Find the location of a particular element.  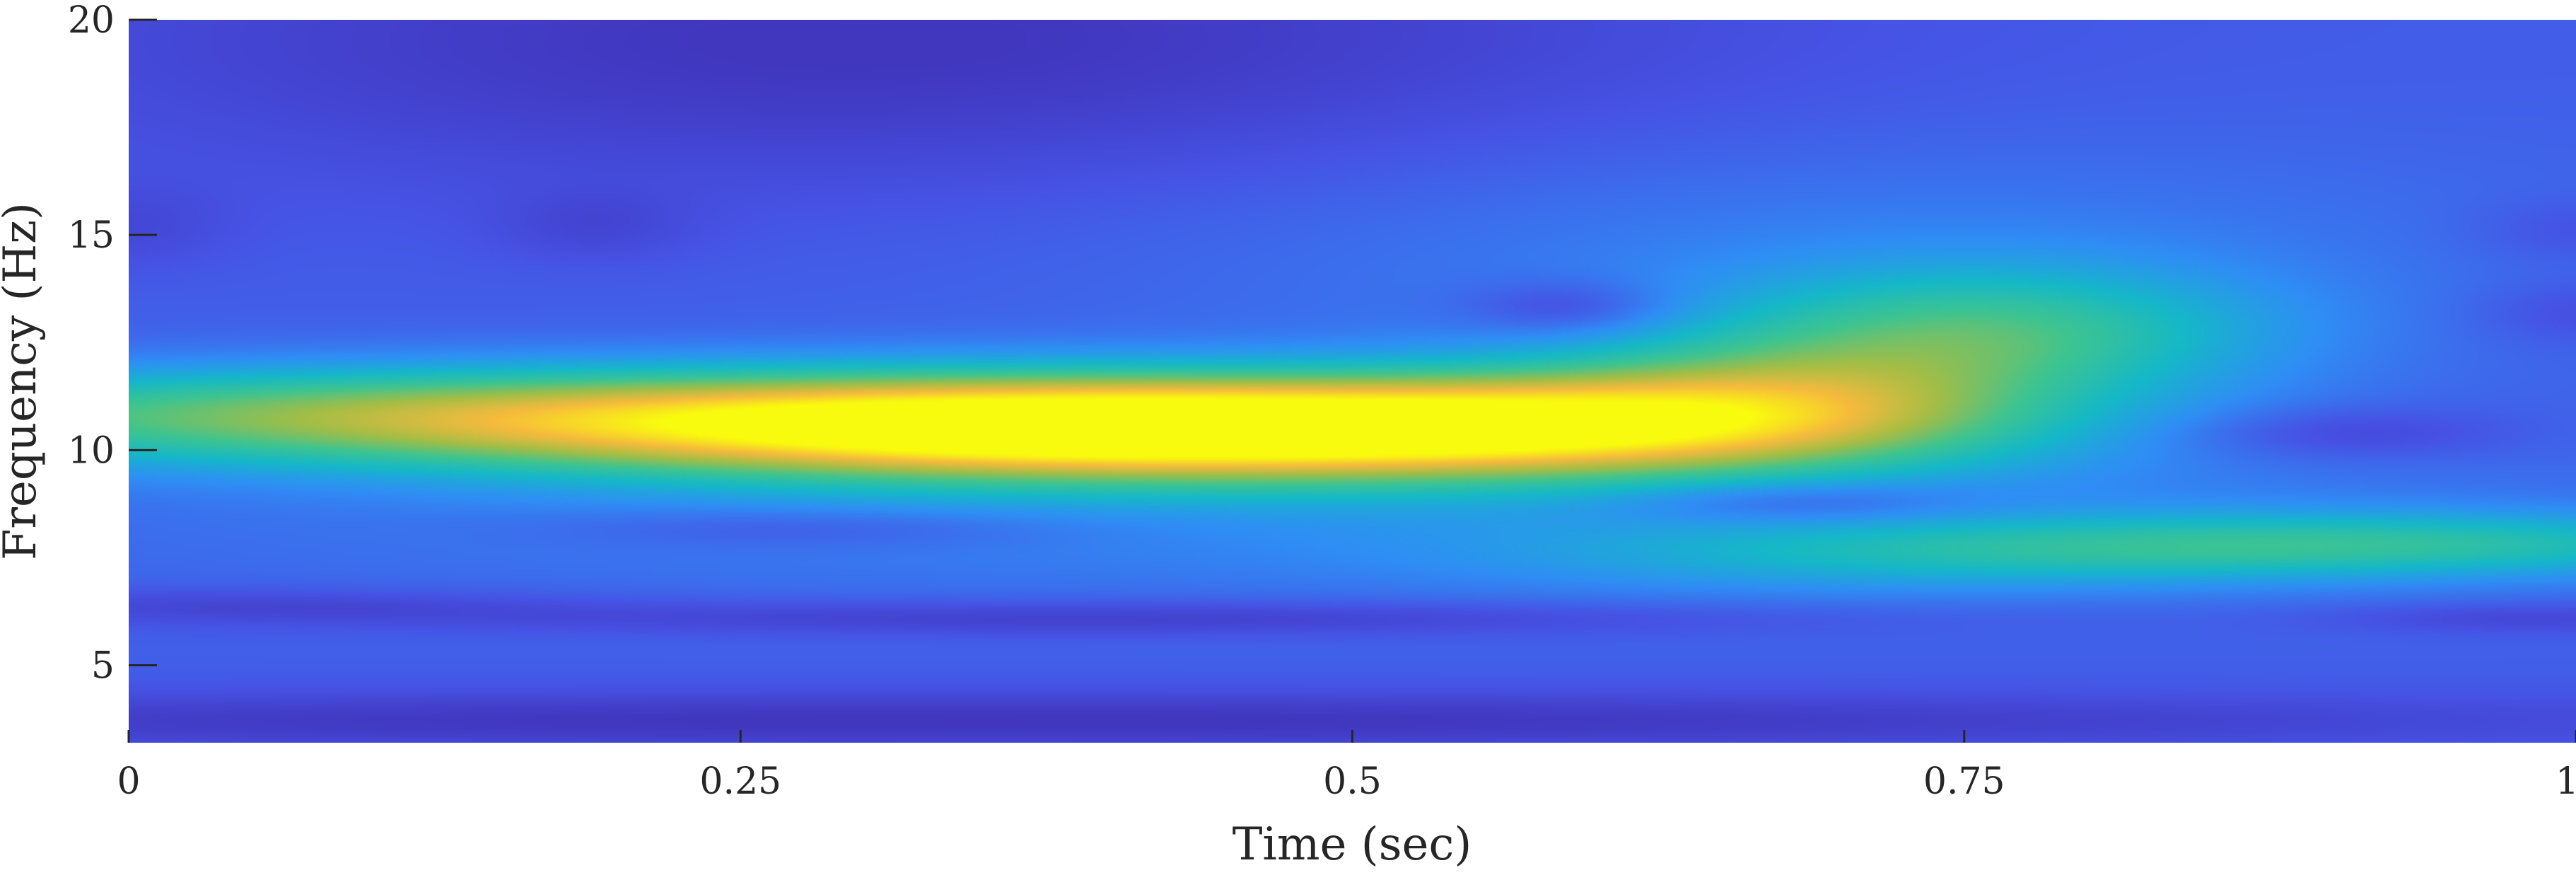

y-axis-ticks: 5 10 15 20 is located at coordinates (112, 344).